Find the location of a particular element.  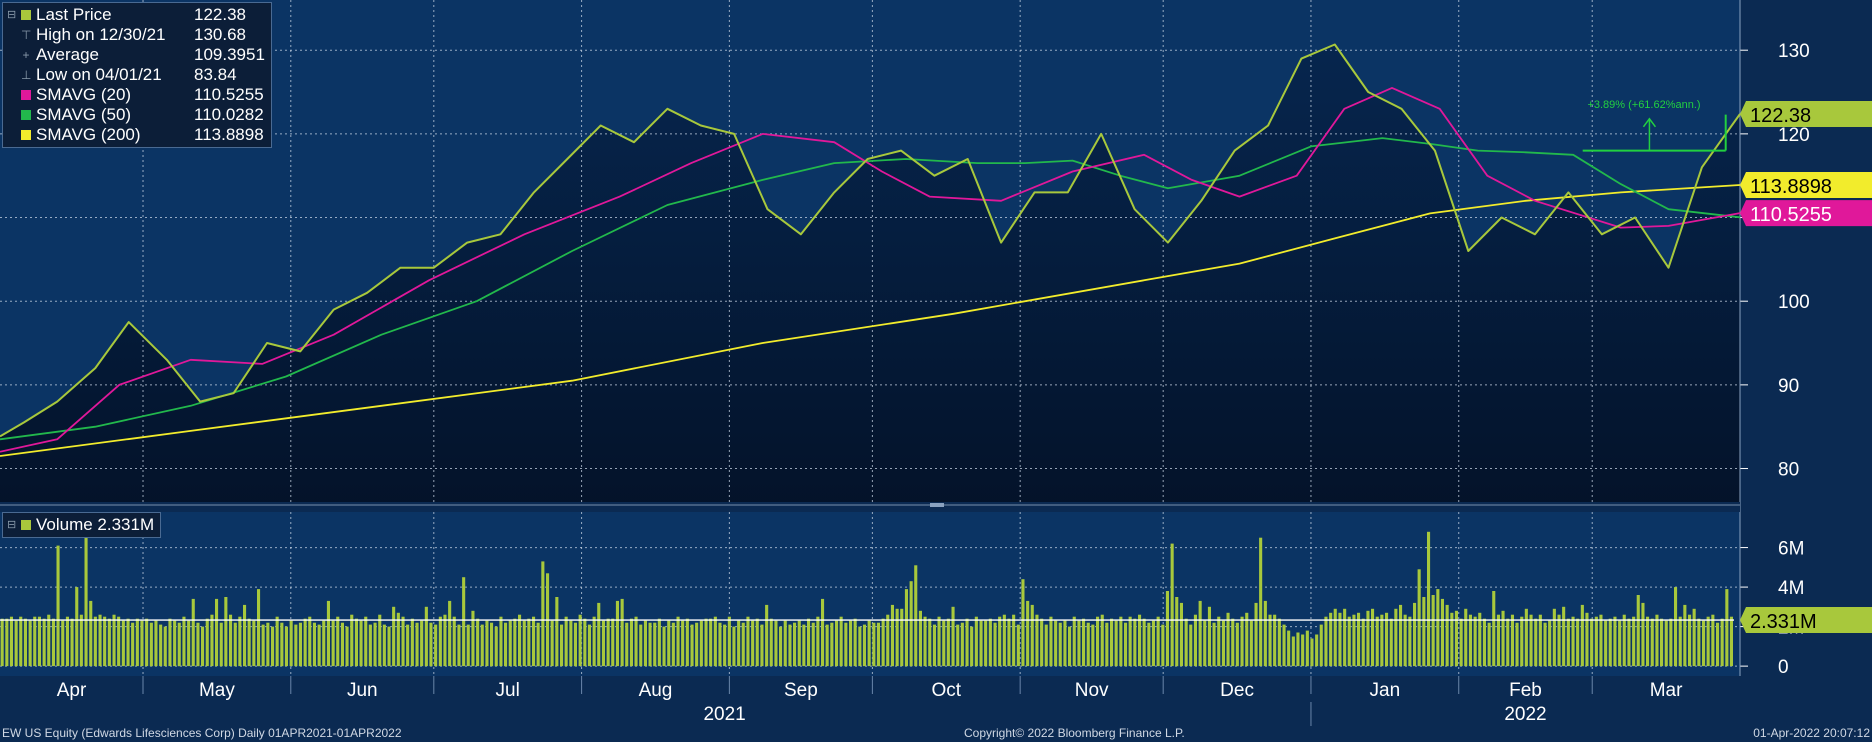

legend-row-average: + Average 109.3951 is located at coordinates (135, 55).